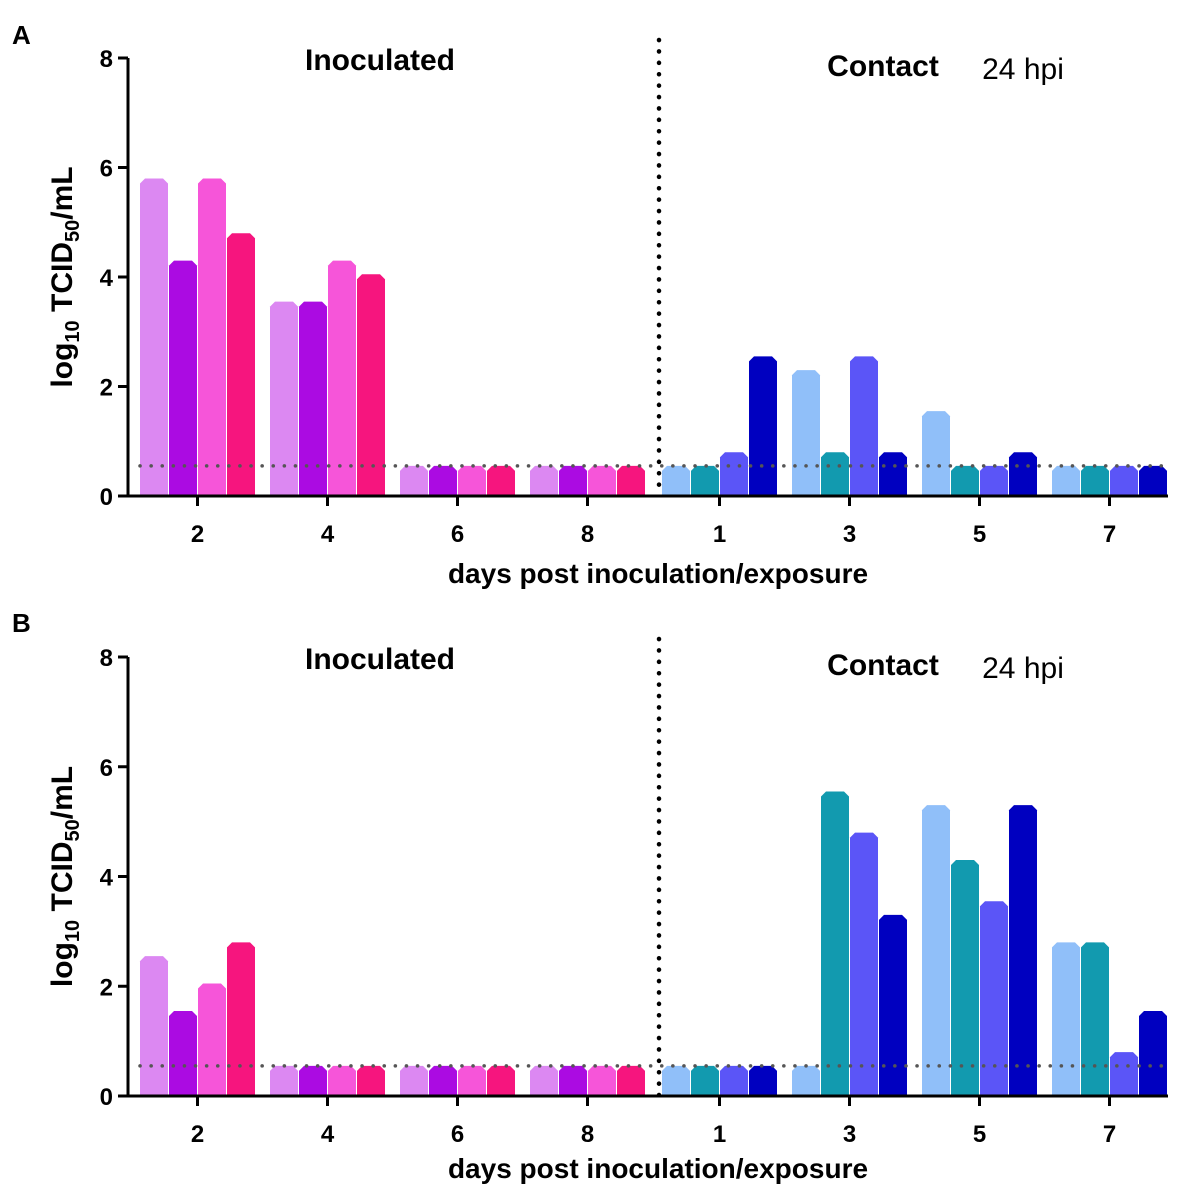  Describe the element at coordinates (1095, 1019) in the screenshot. I see `bar-contact-day7-animal2` at that location.